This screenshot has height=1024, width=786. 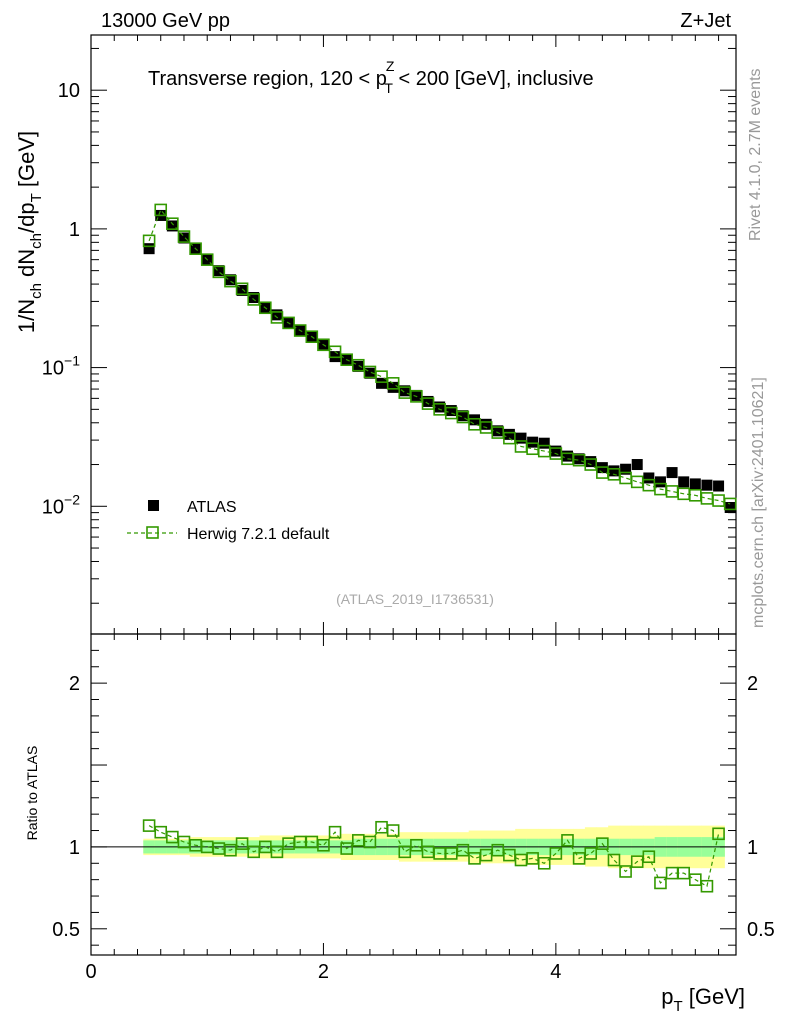 I want to click on main-y-tick-label: 10−2, so click(x=61, y=504).